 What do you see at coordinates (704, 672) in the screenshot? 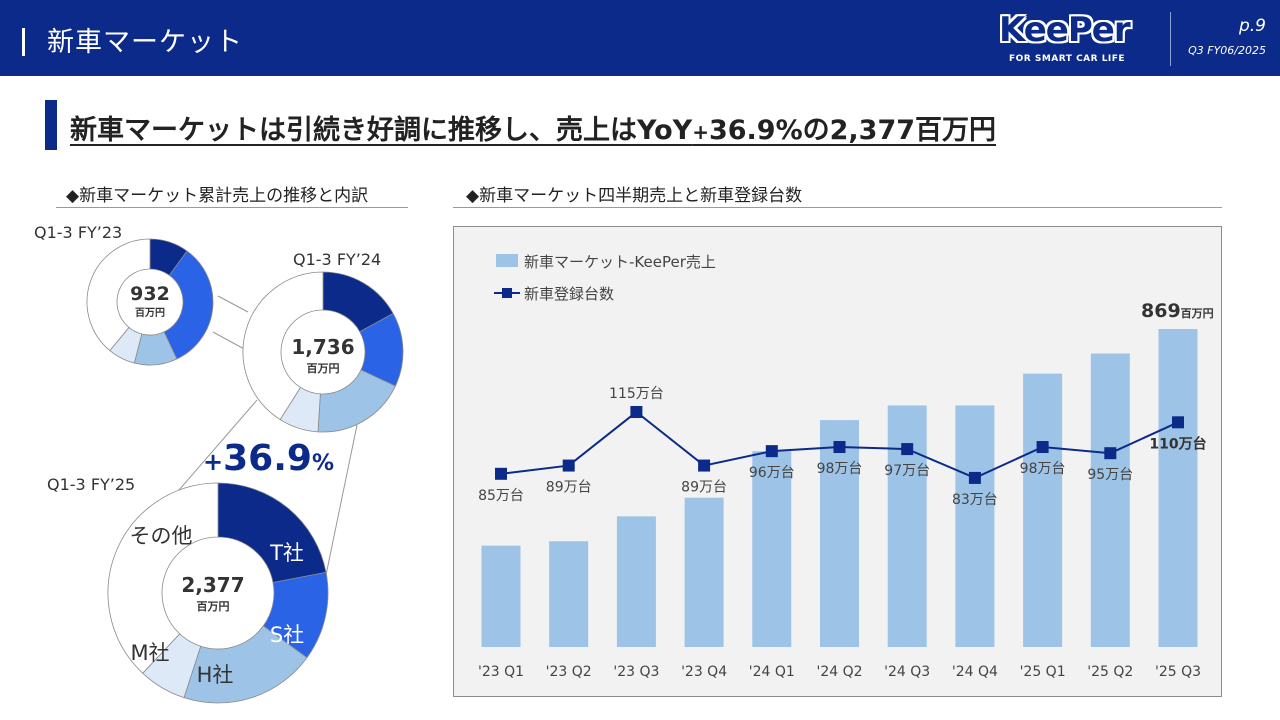
I see `x-tick-label: '23 Q4` at bounding box center [704, 672].